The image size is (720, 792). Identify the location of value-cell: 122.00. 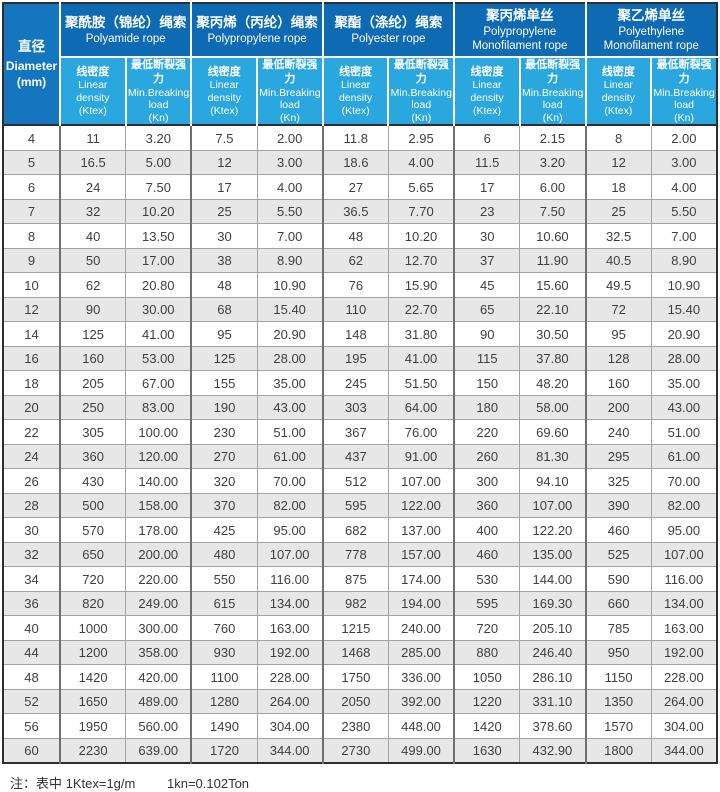
(421, 505).